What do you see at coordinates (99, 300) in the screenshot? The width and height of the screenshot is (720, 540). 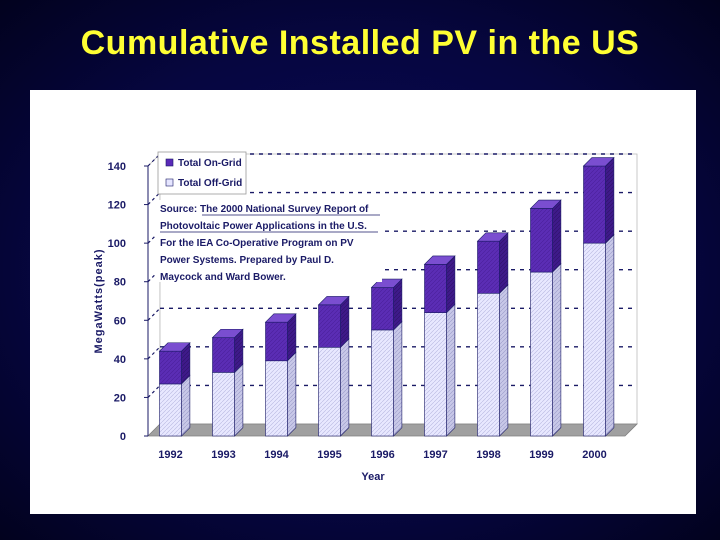 I see `y-axis-label: MegaWatts(peak)` at bounding box center [99, 300].